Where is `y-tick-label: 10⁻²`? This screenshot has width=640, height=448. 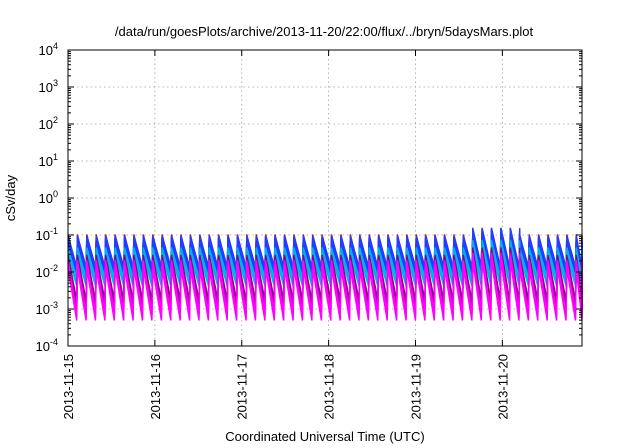 y-tick-label: 10⁻² is located at coordinates (47, 271).